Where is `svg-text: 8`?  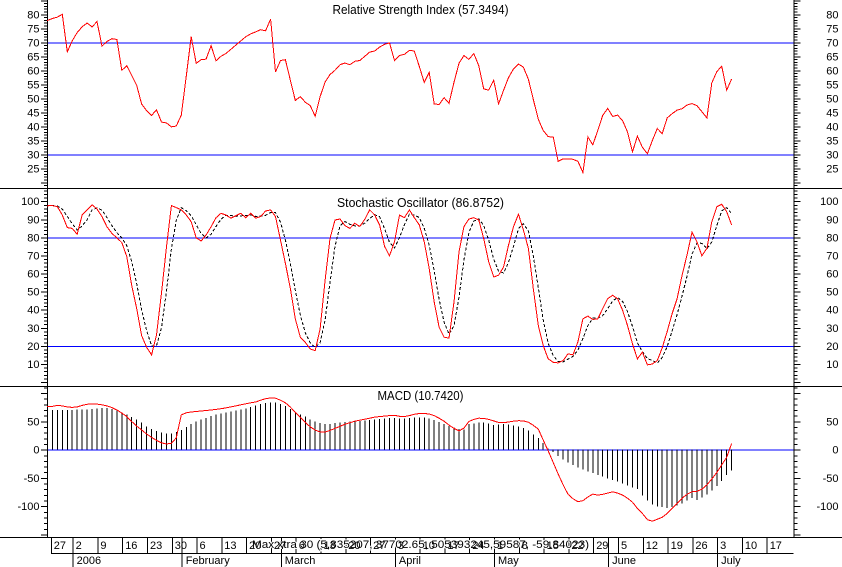 svg-text: 8 is located at coordinates (525, 546).